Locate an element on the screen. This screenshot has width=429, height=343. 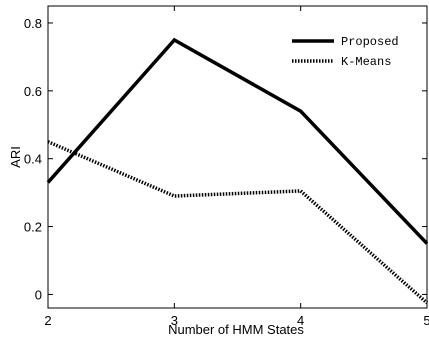
y-tick-label: 0.4 is located at coordinates (33, 159).